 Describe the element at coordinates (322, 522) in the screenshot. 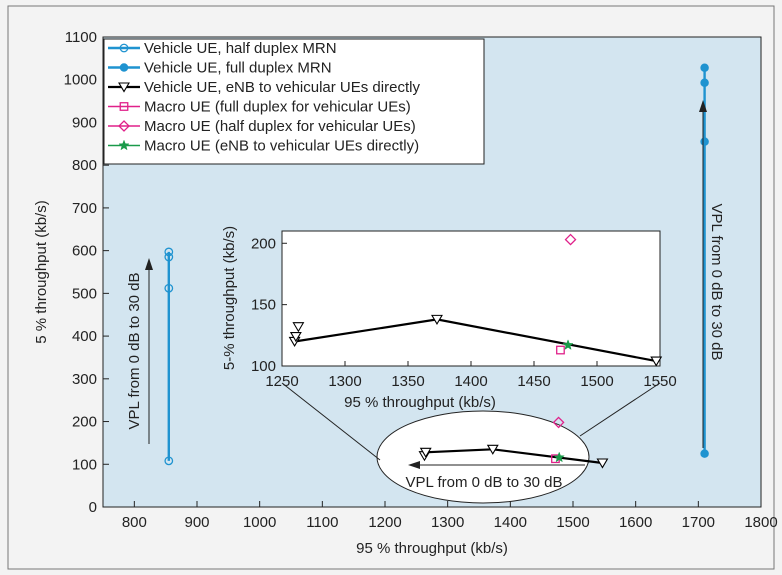

I see `main-x-tick-label: 1100` at that location.